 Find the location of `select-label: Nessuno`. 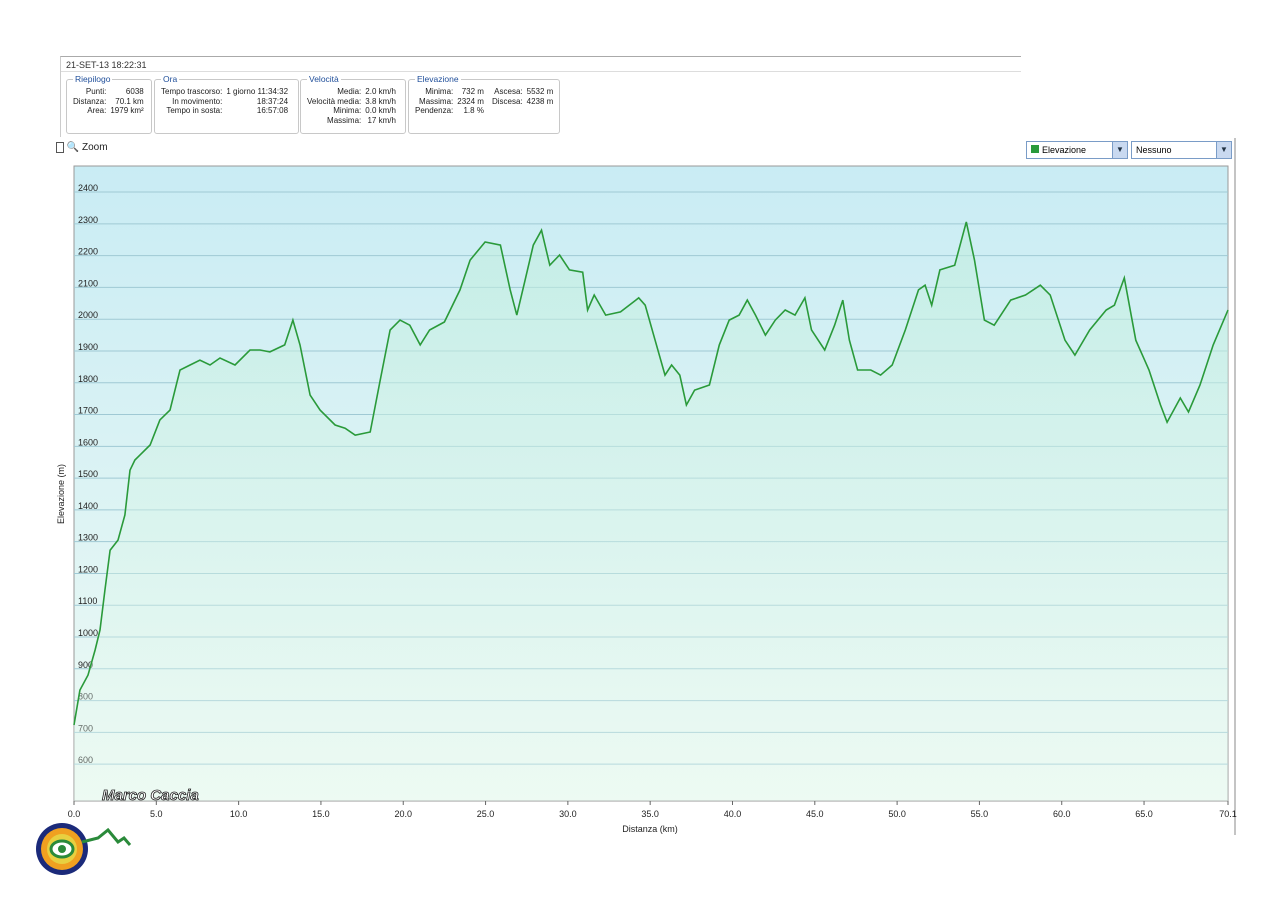

select-label: Nessuno is located at coordinates (1154, 150).